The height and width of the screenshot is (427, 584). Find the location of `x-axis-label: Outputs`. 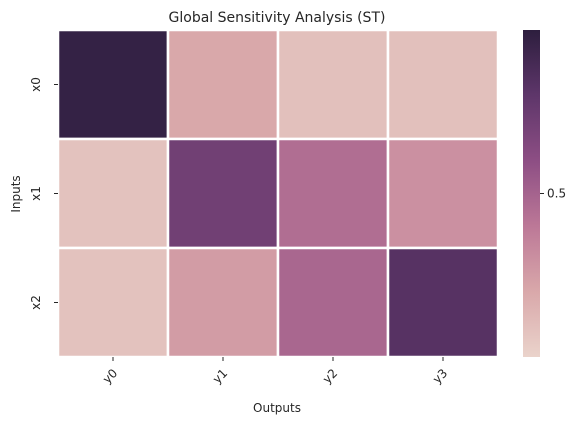

x-axis-label: Outputs is located at coordinates (277, 408).